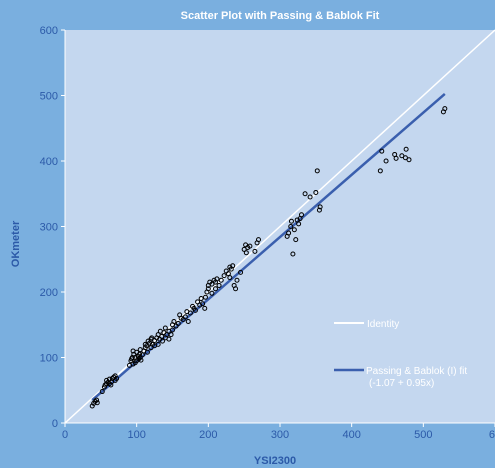 Image resolution: width=495 pixels, height=468 pixels. What do you see at coordinates (351, 435) in the screenshot?
I see `x-tick-label: 400` at bounding box center [351, 435].